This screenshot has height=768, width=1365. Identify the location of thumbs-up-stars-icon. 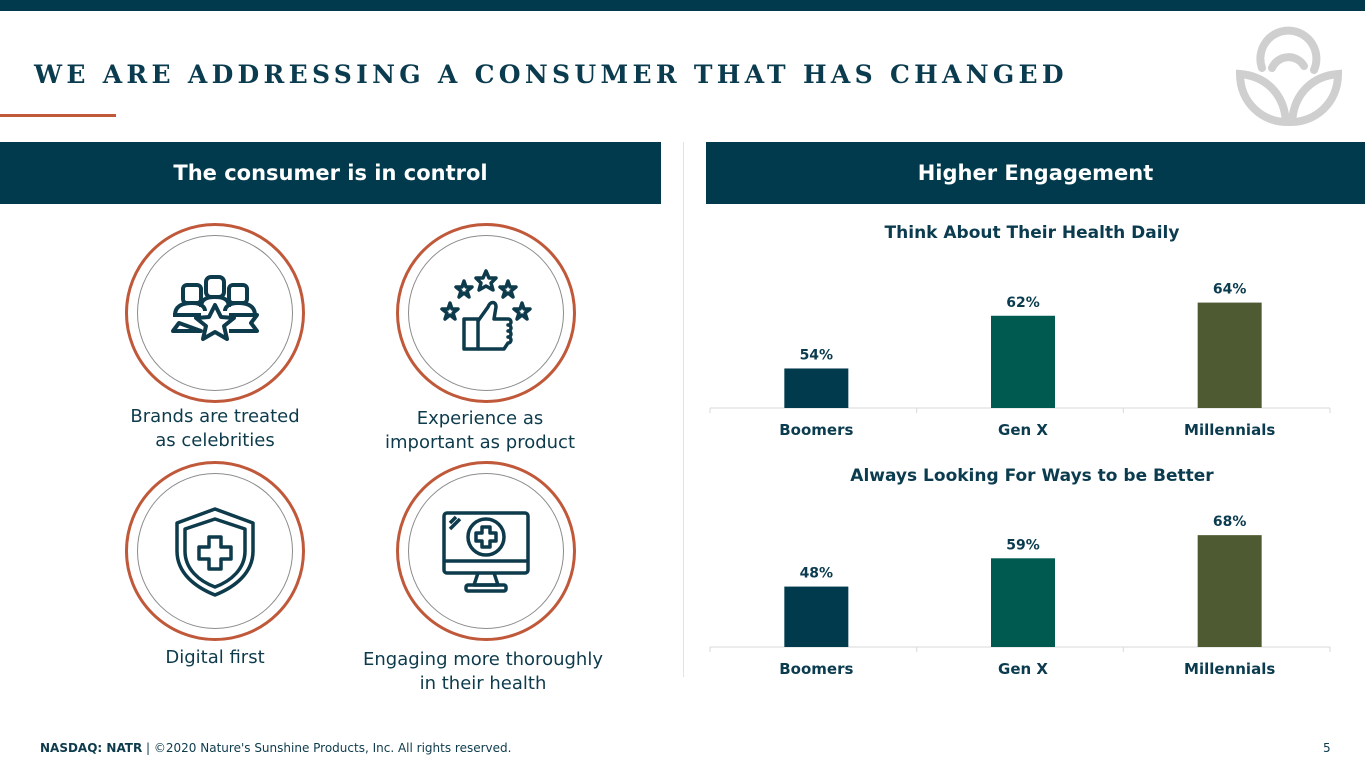
(486, 310).